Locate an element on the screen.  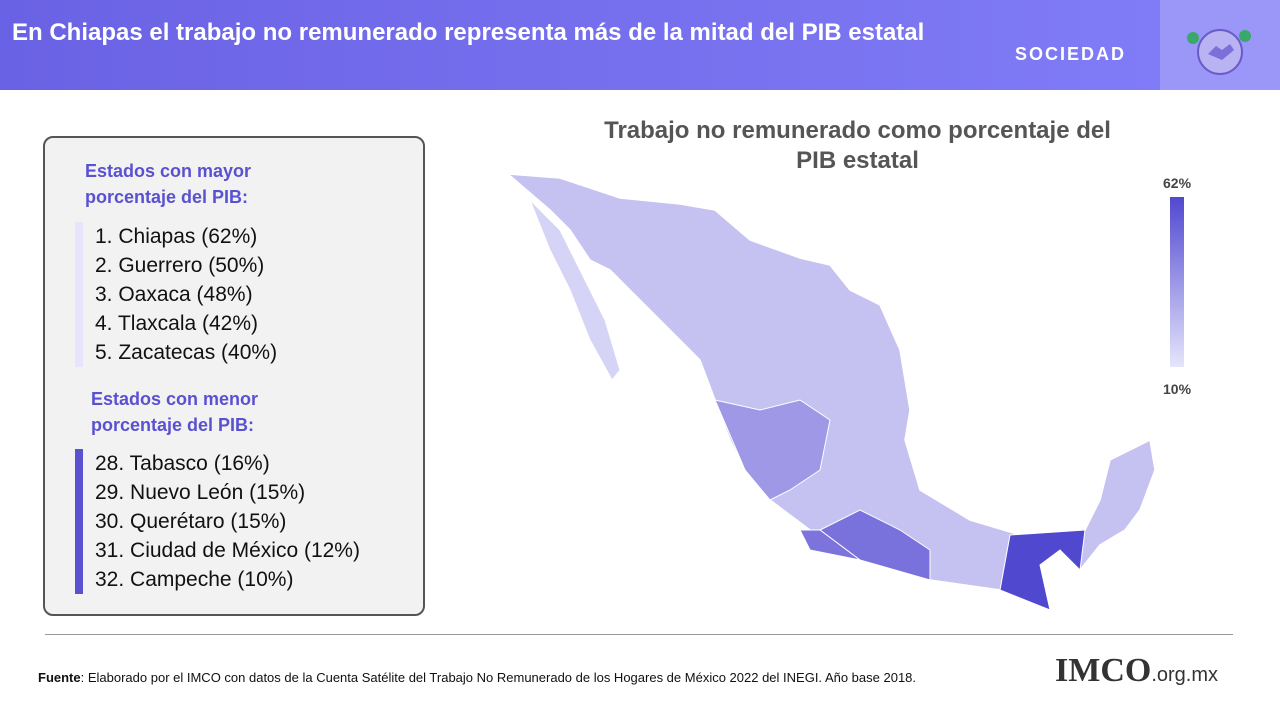
region is located at coordinates (772, 450).